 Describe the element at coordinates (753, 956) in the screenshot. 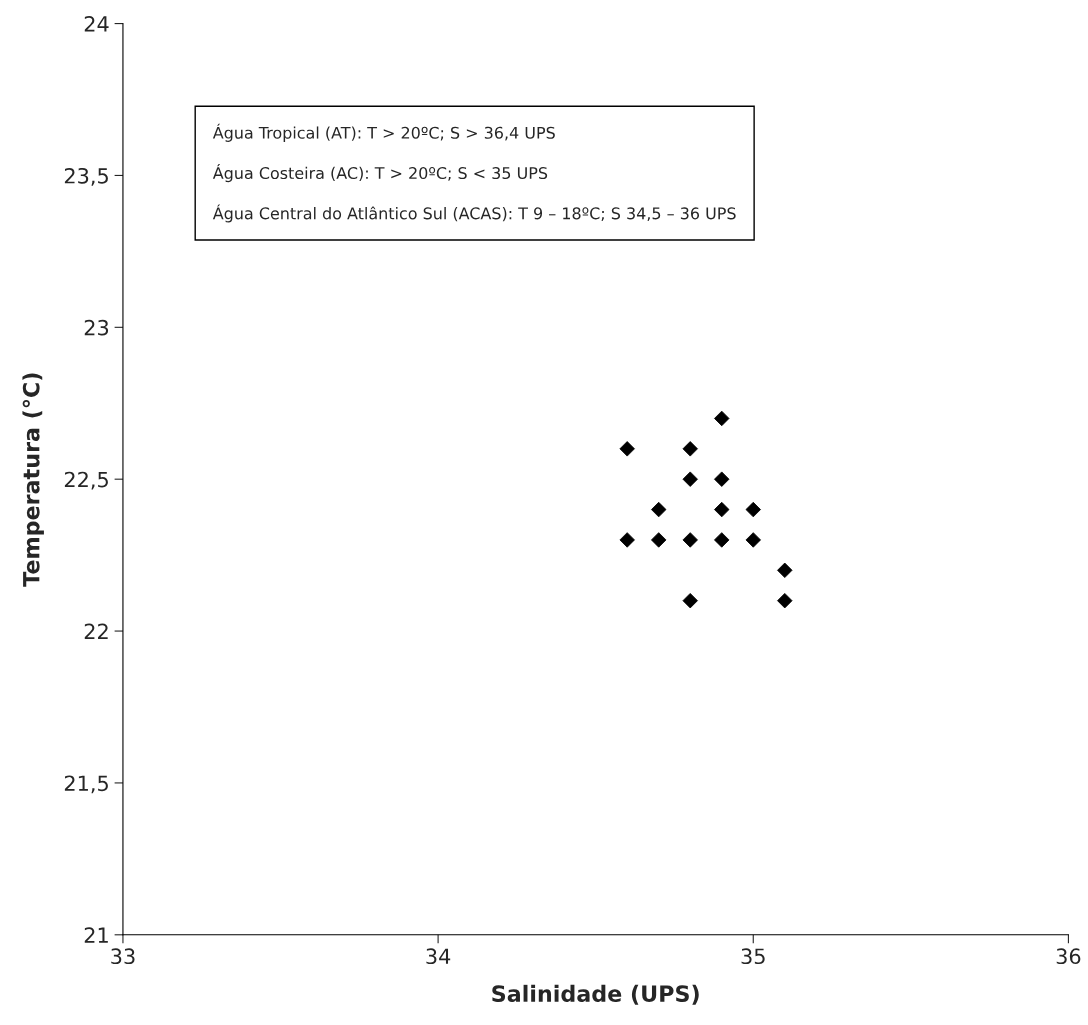

I see `x-tick-label: 35` at that location.